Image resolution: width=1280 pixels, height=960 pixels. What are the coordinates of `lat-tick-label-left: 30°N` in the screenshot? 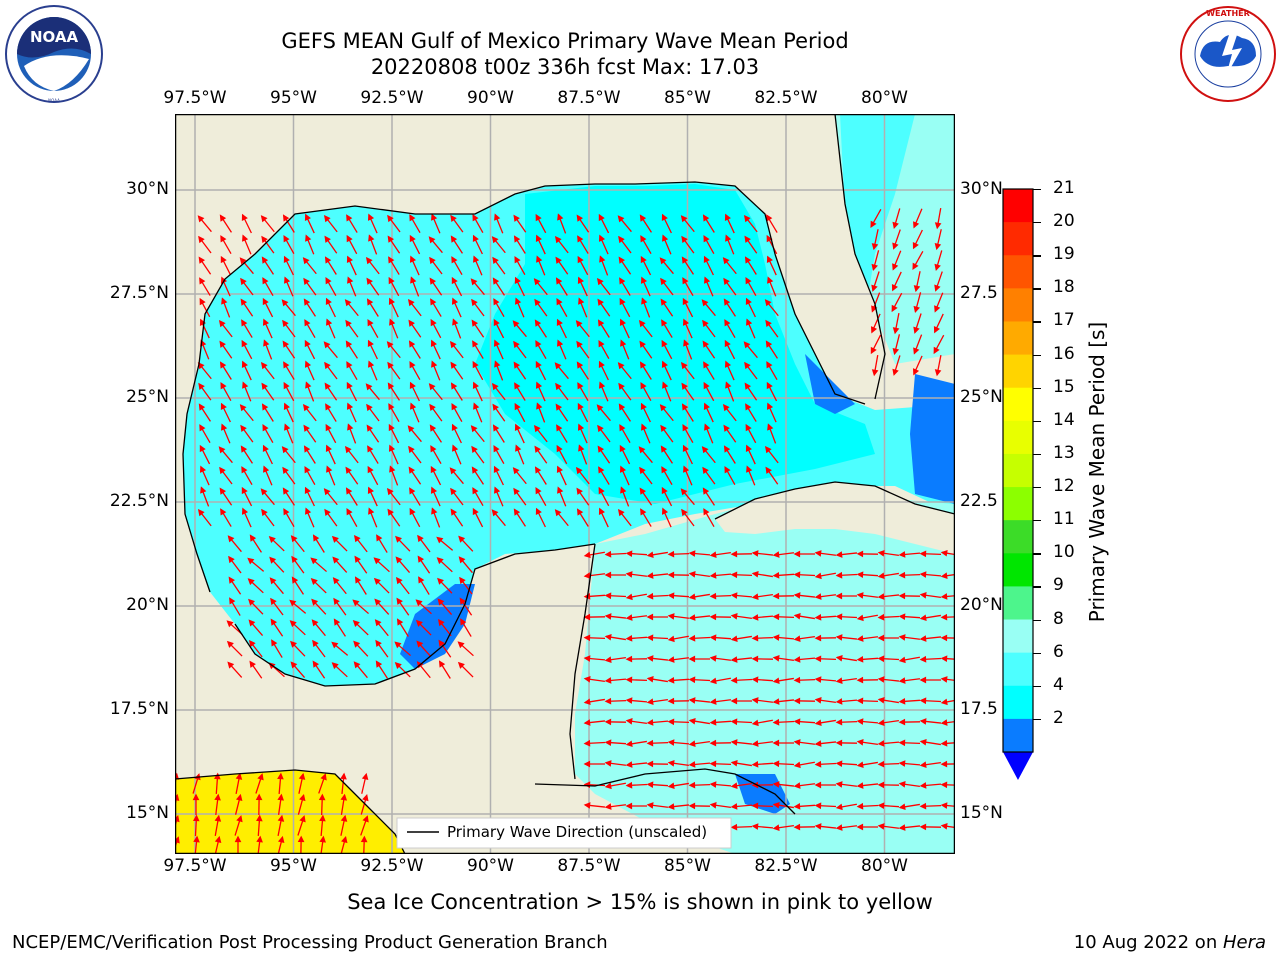 It's located at (147, 189).